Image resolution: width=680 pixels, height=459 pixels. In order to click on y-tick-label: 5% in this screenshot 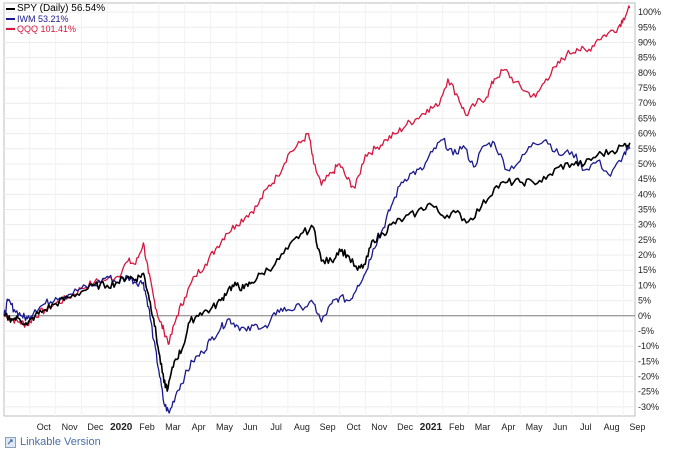, I will do `click(644, 301)`.